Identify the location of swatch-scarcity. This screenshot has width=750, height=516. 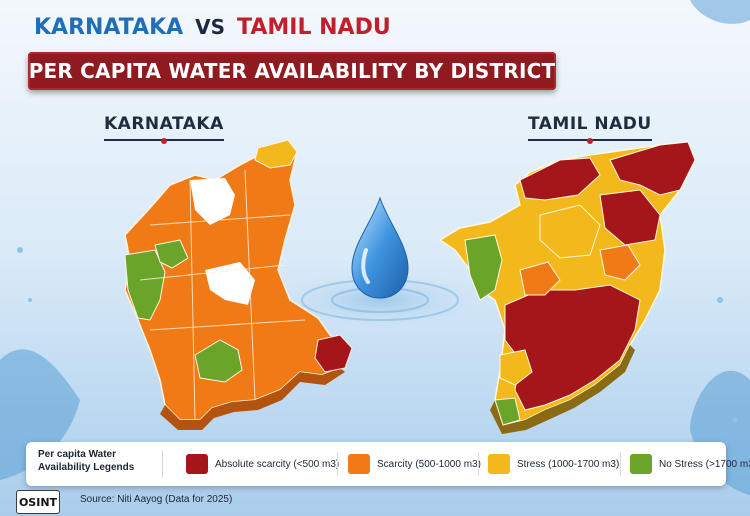
(359, 464).